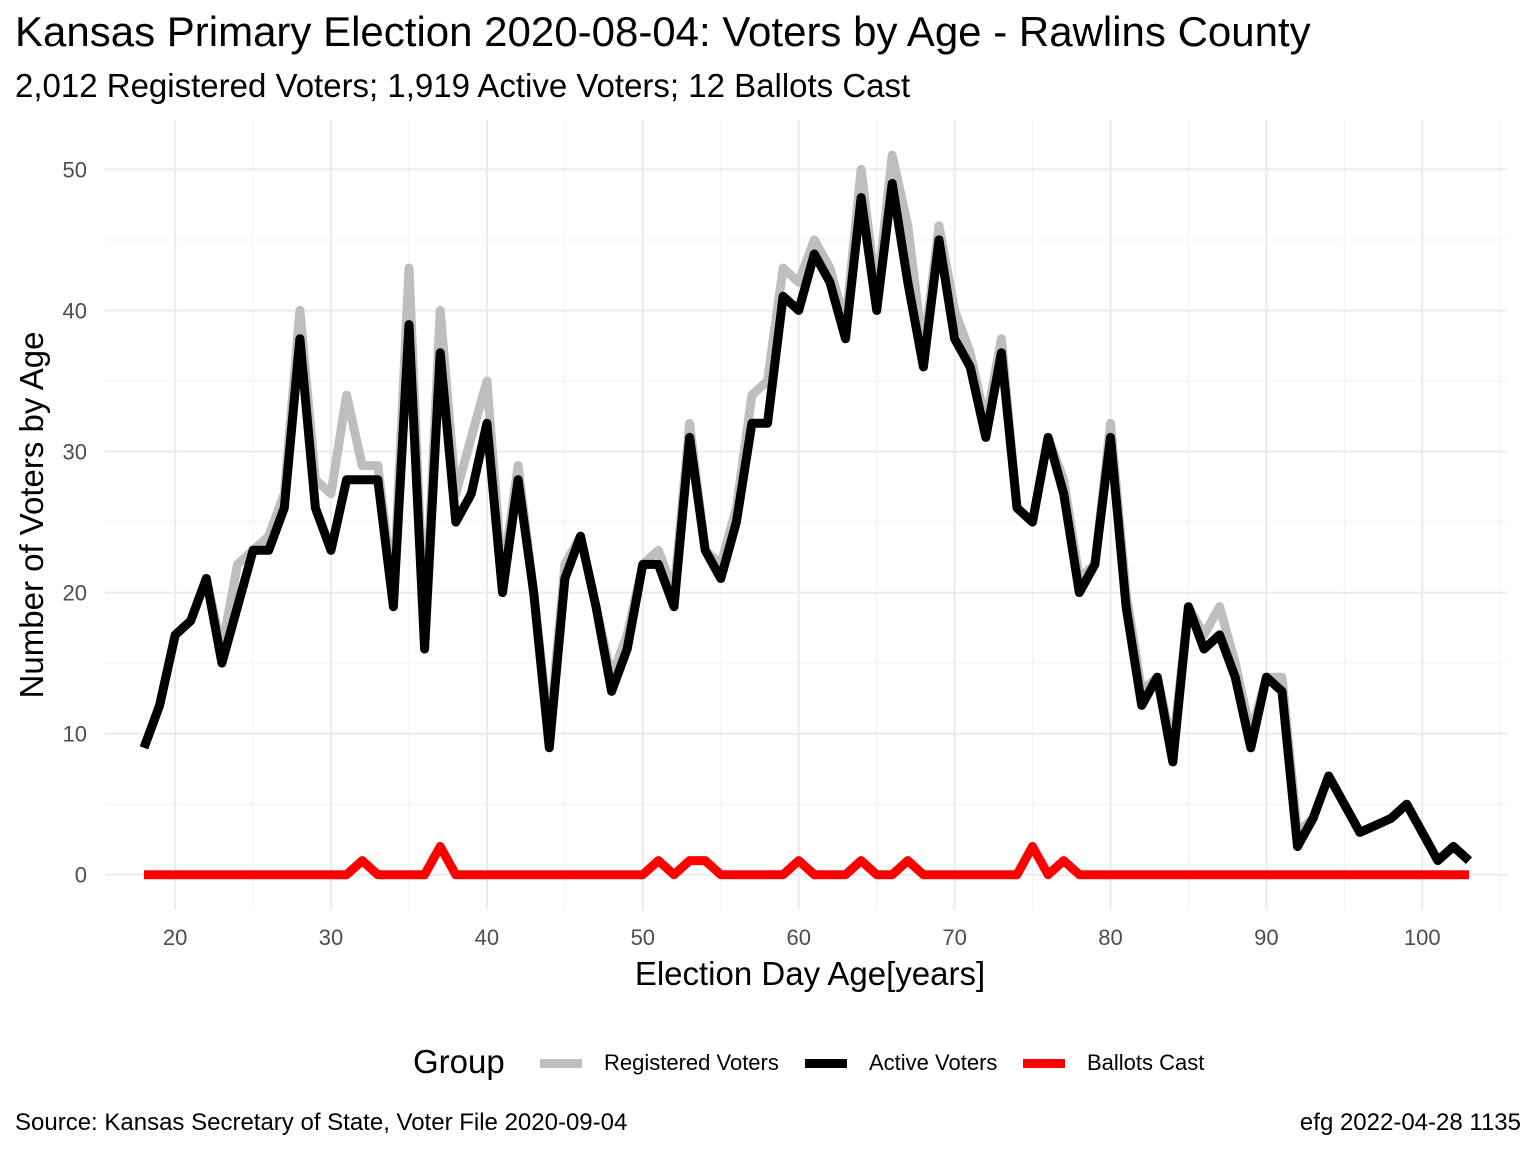 The height and width of the screenshot is (1152, 1536). What do you see at coordinates (1266, 937) in the screenshot?
I see `x-tick-label: 90` at bounding box center [1266, 937].